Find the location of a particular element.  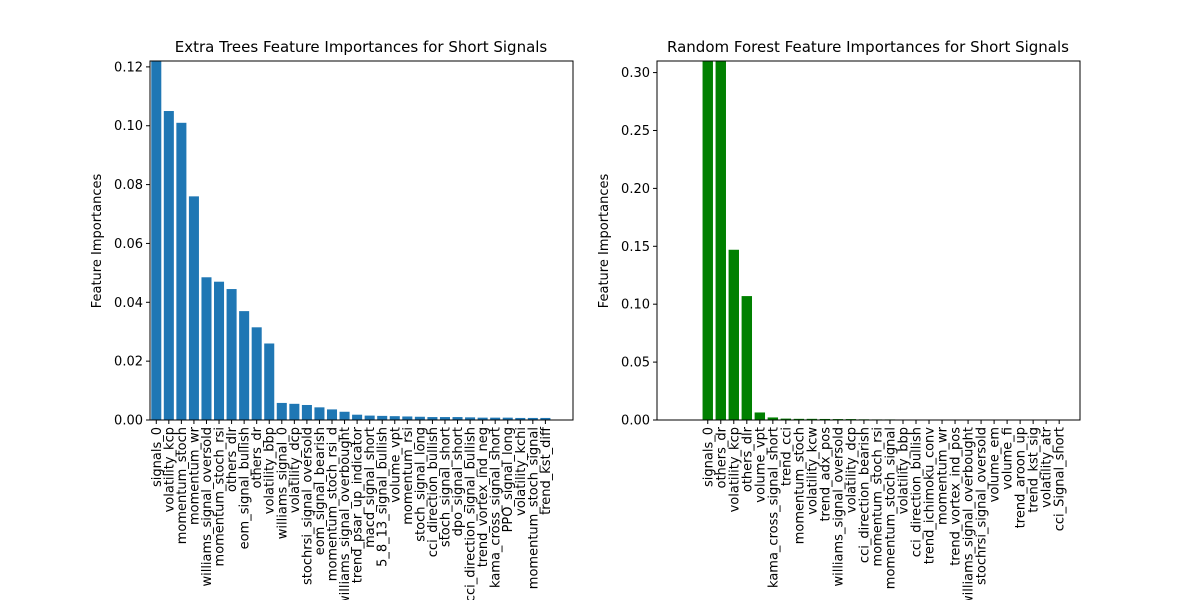

extra-trees-x-tick-label: dpo_signal_short is located at coordinates (458, 481).